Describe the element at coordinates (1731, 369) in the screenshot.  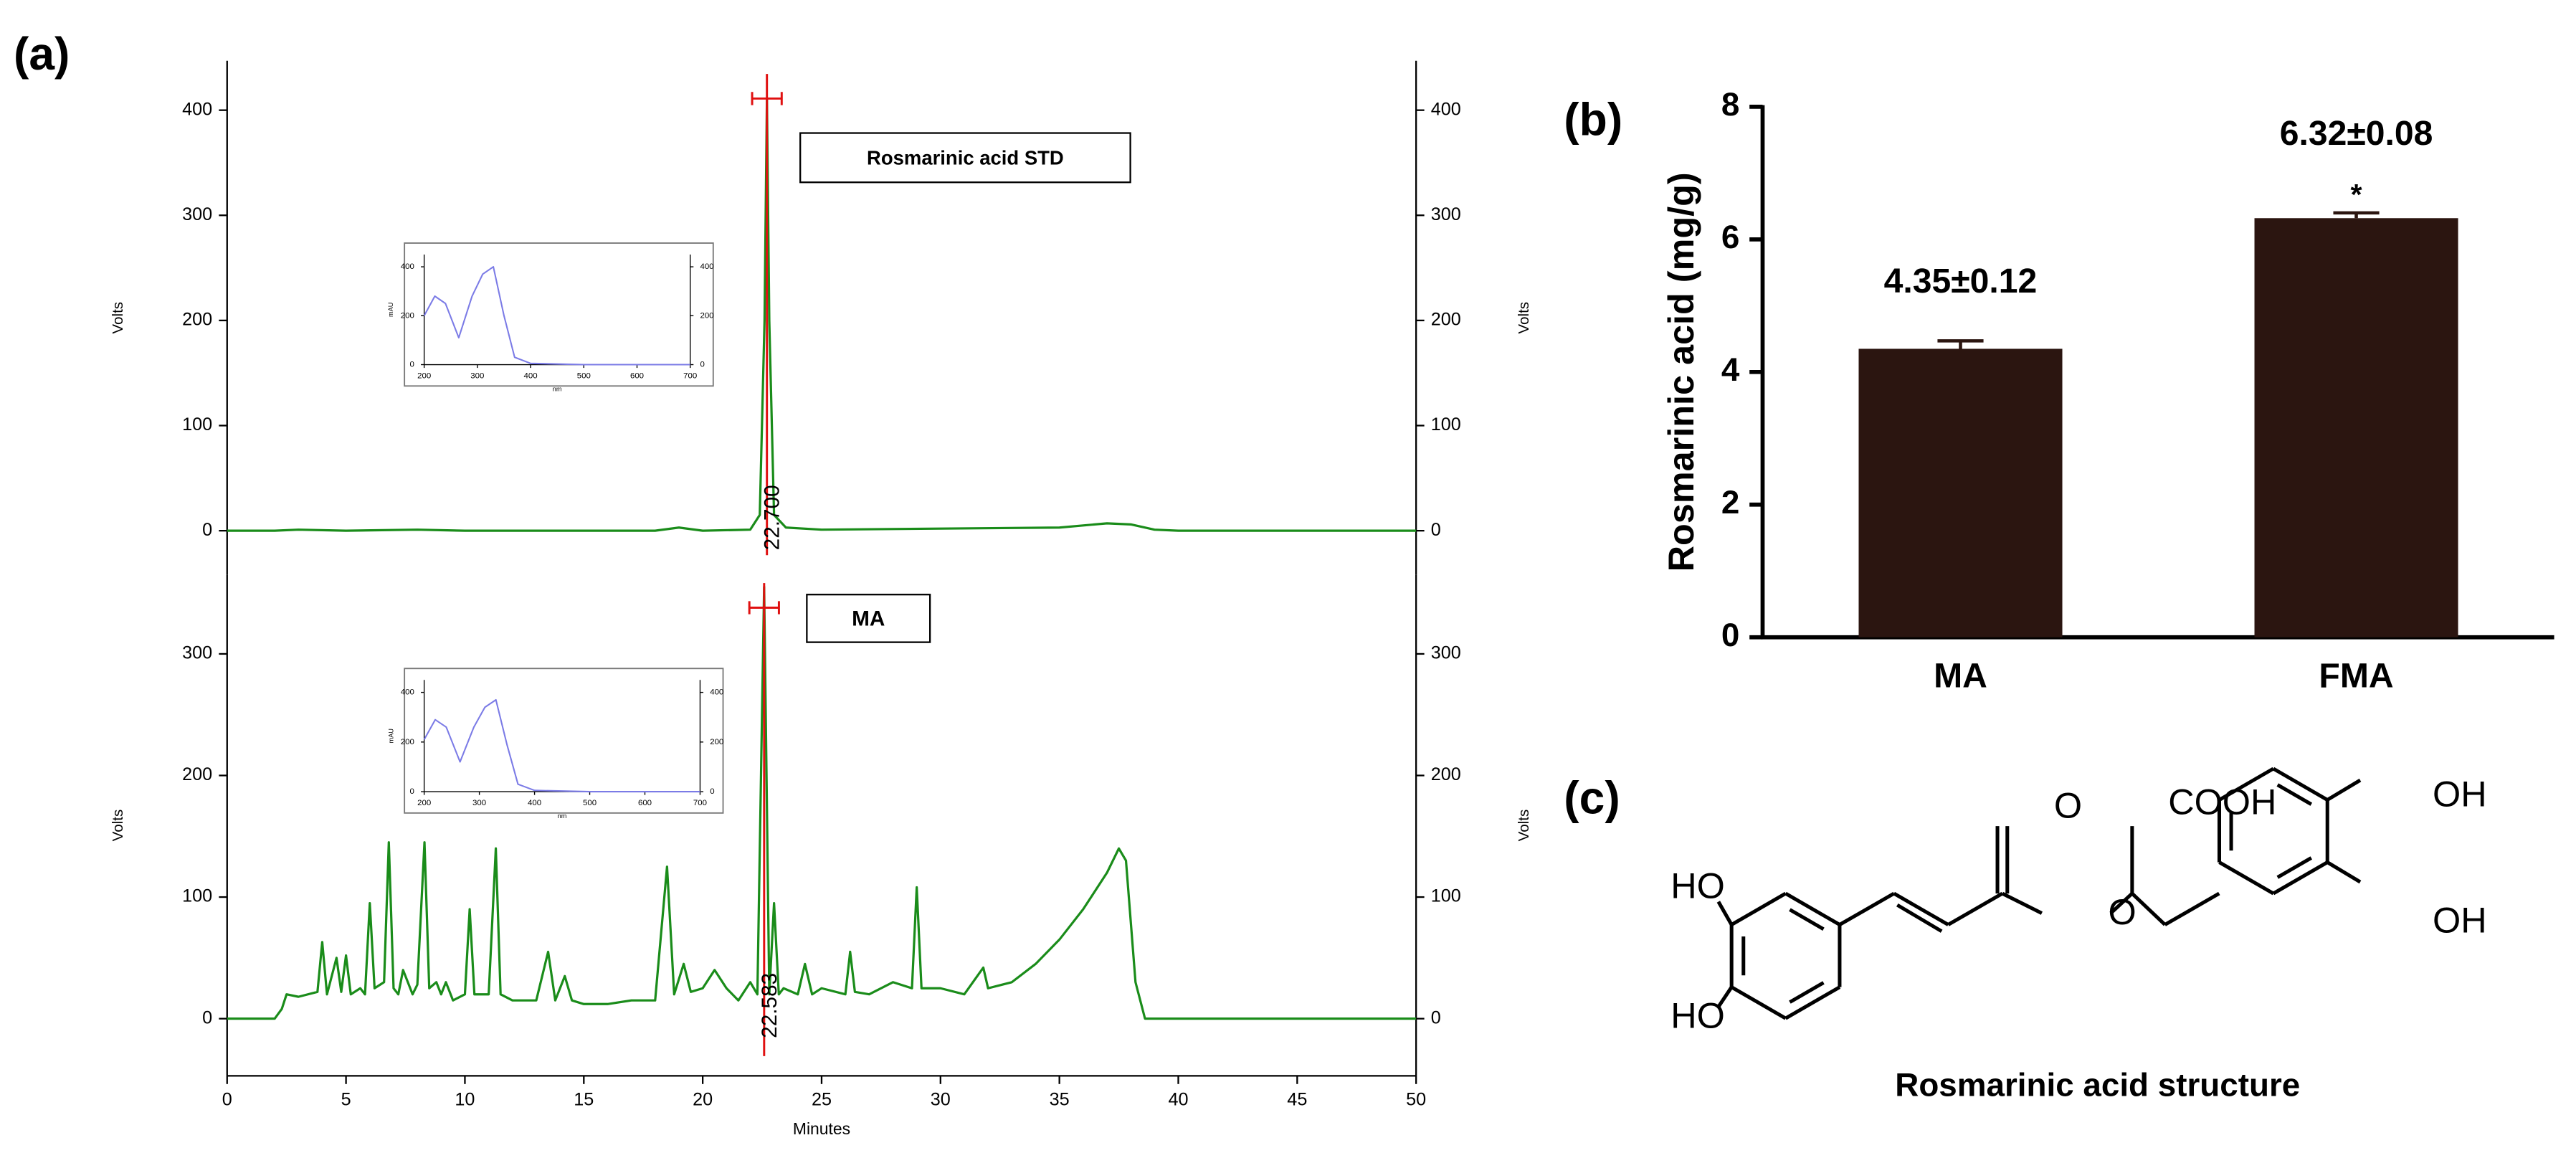
I see `y-tick-label: 4` at that location.